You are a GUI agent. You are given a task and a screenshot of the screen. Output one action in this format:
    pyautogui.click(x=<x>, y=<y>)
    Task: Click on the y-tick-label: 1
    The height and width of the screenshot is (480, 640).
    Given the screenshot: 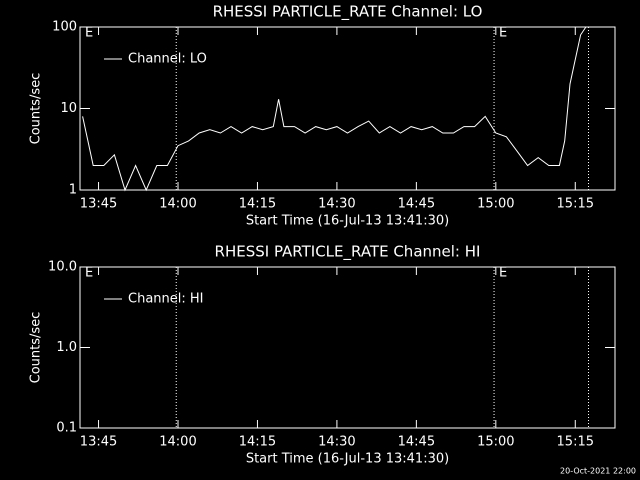 What is the action you would take?
    pyautogui.click(x=73, y=190)
    